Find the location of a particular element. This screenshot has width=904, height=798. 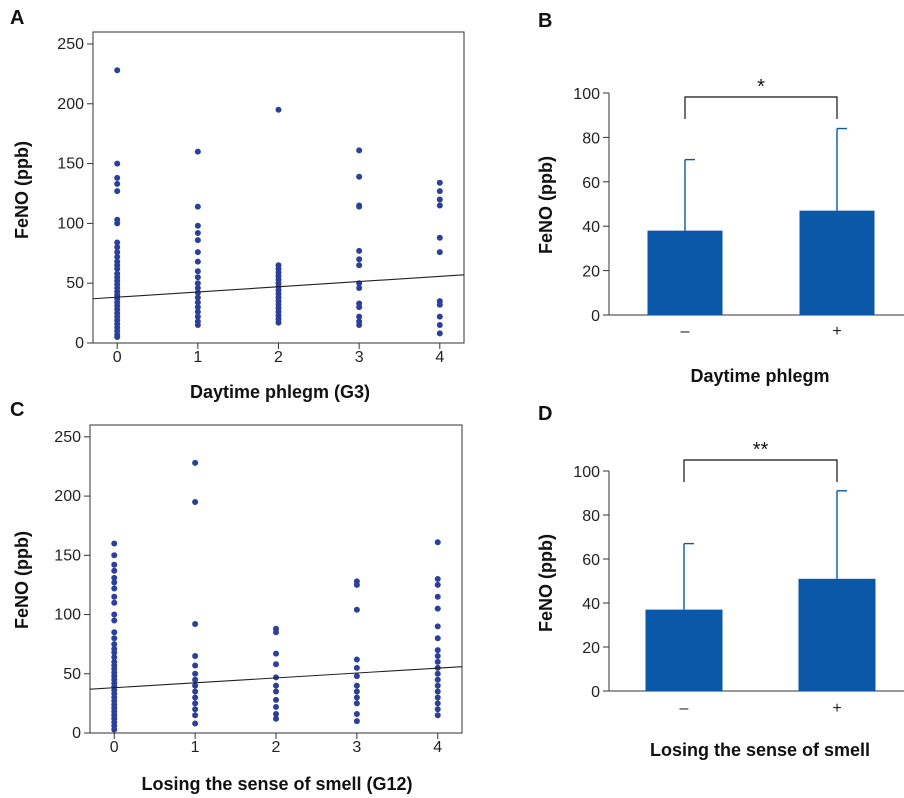

panel-letter: B is located at coordinates (545, 21).